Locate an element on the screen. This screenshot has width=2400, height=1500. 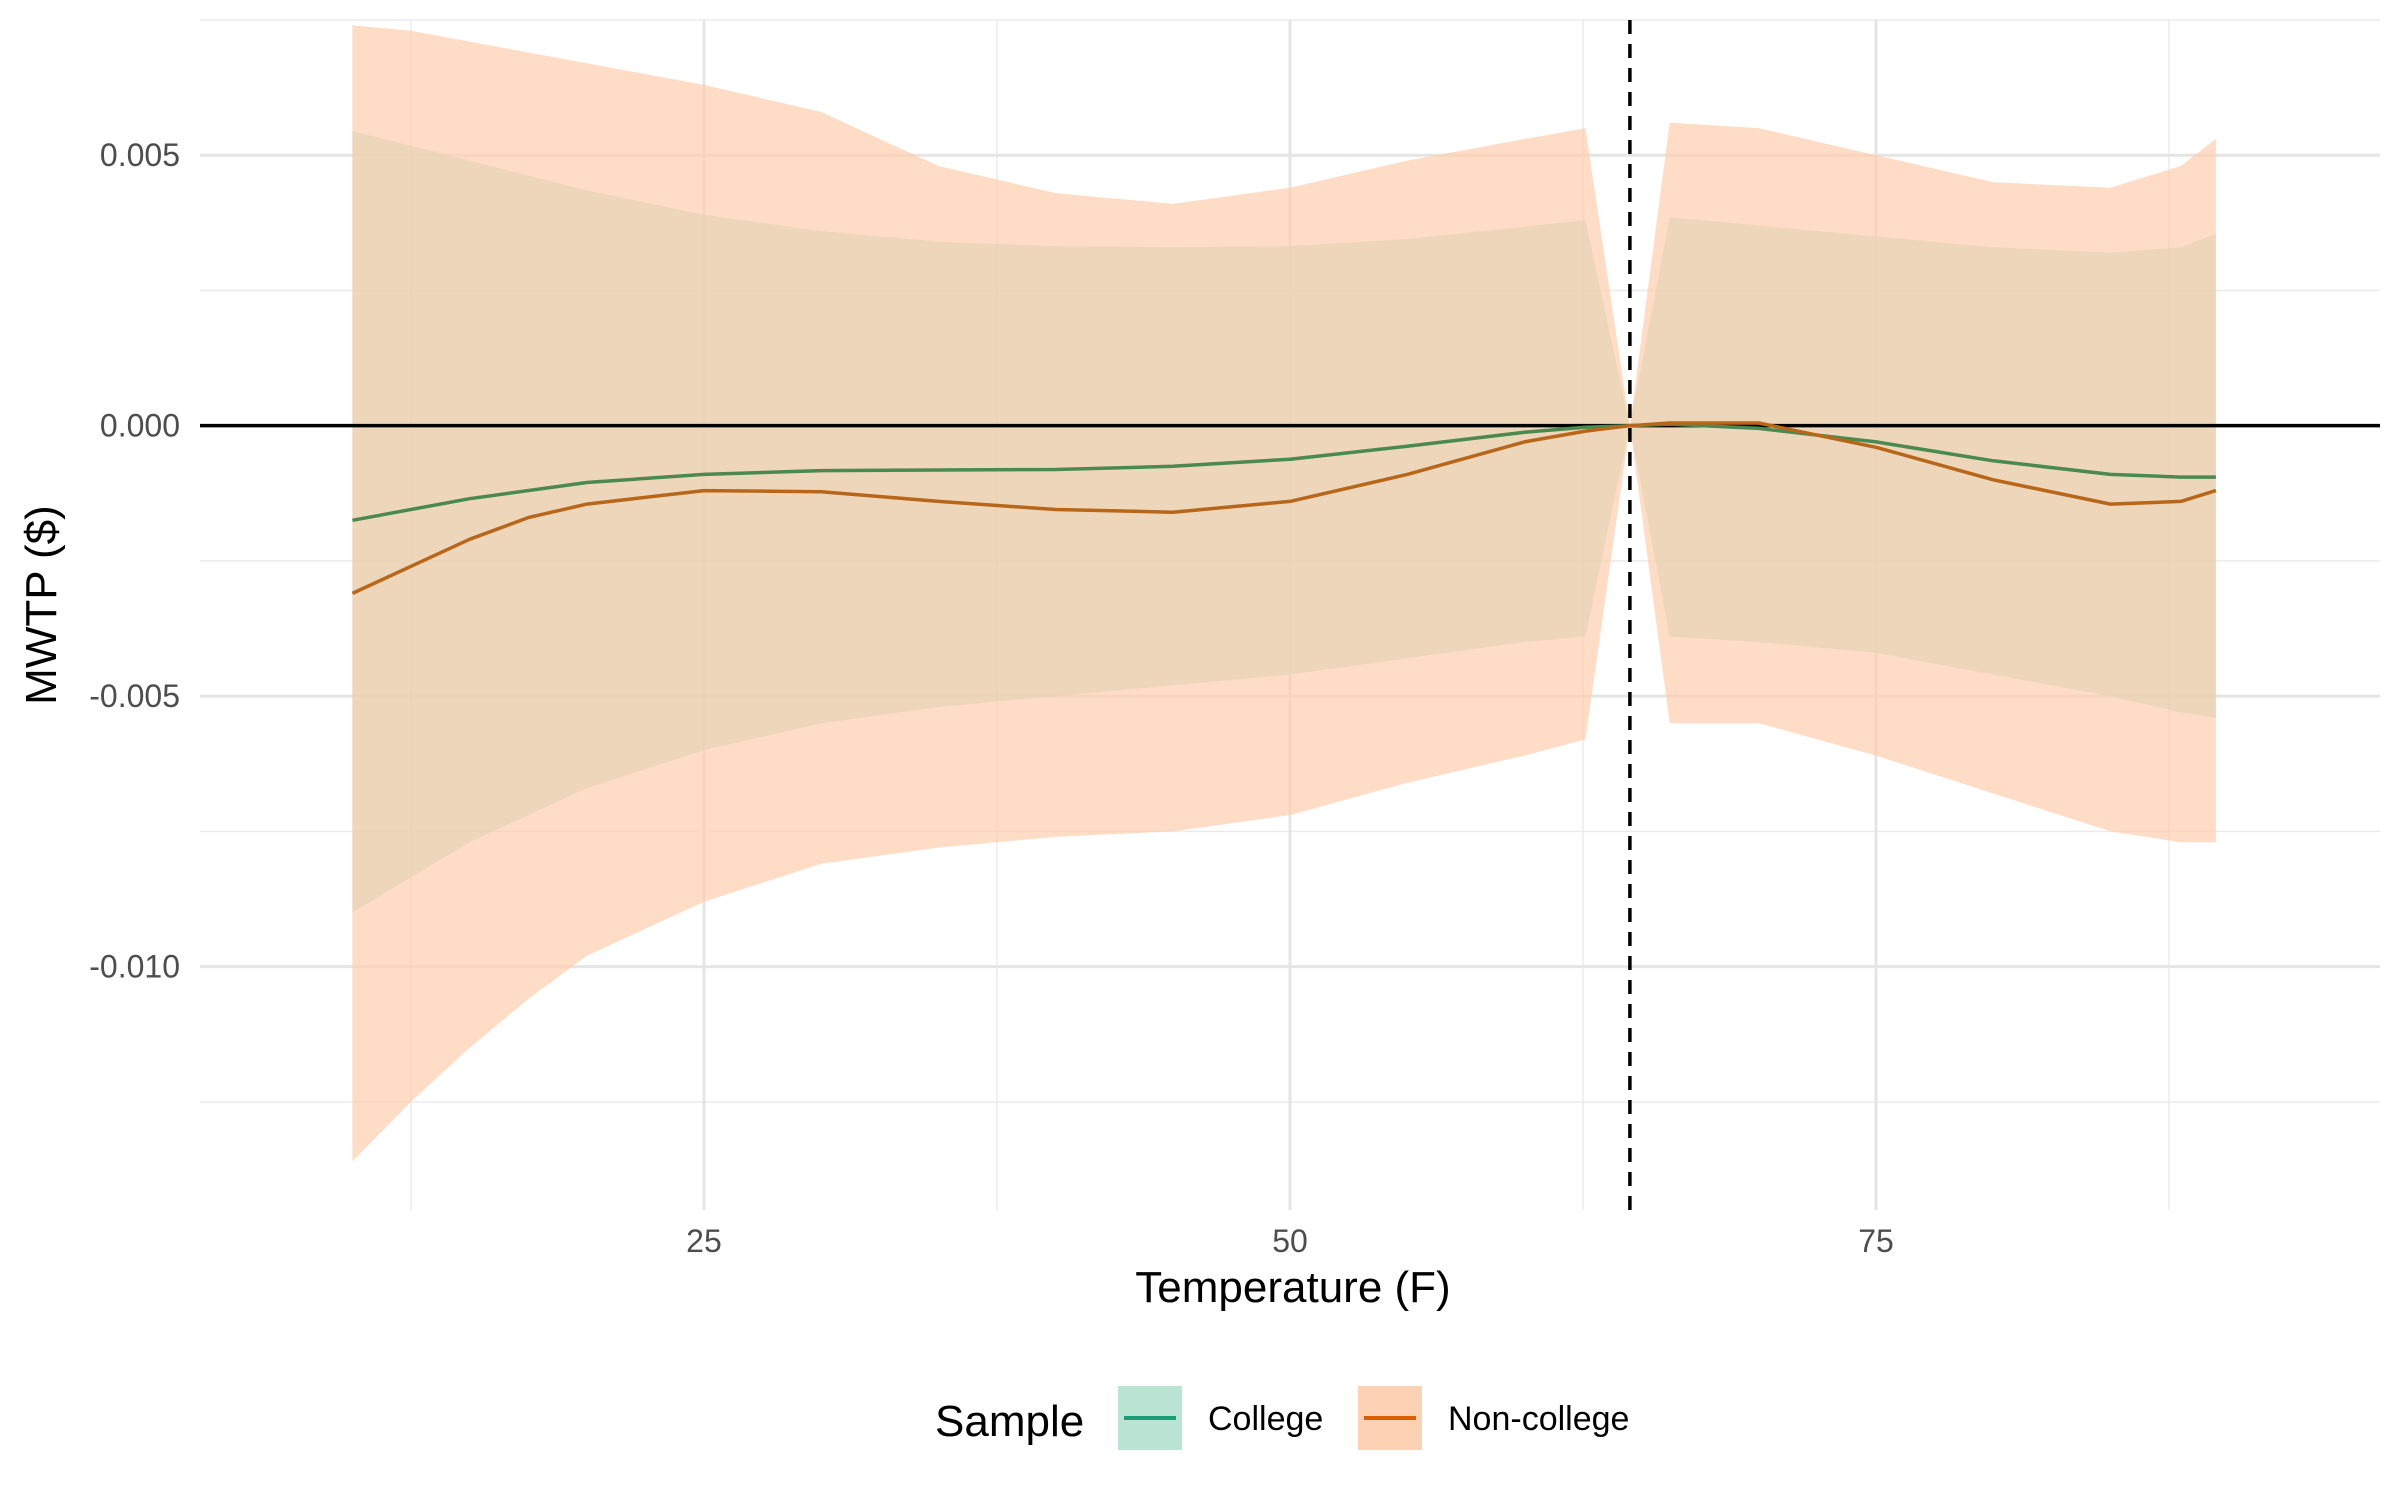
line-non-college is located at coordinates (1284, 508).